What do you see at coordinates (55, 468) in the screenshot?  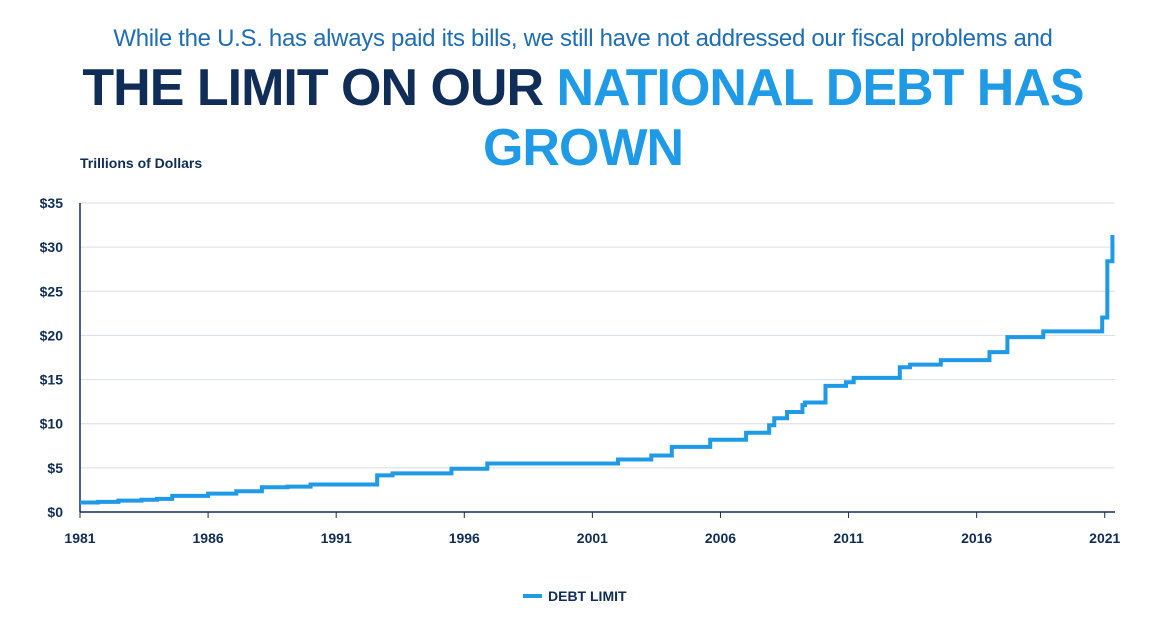 I see `y-tick-label: $5` at bounding box center [55, 468].